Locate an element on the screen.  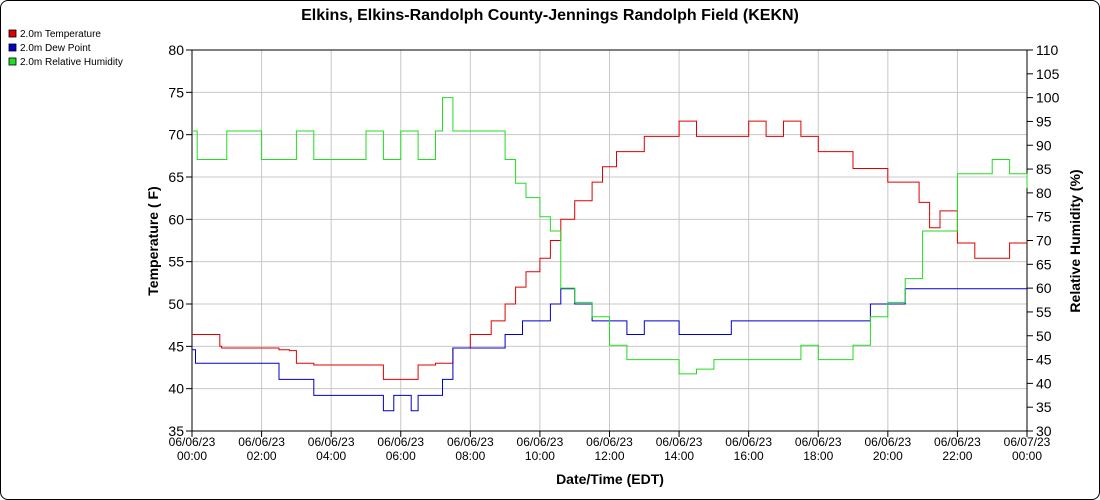
x-tick-time: 18:00 is located at coordinates (818, 456).